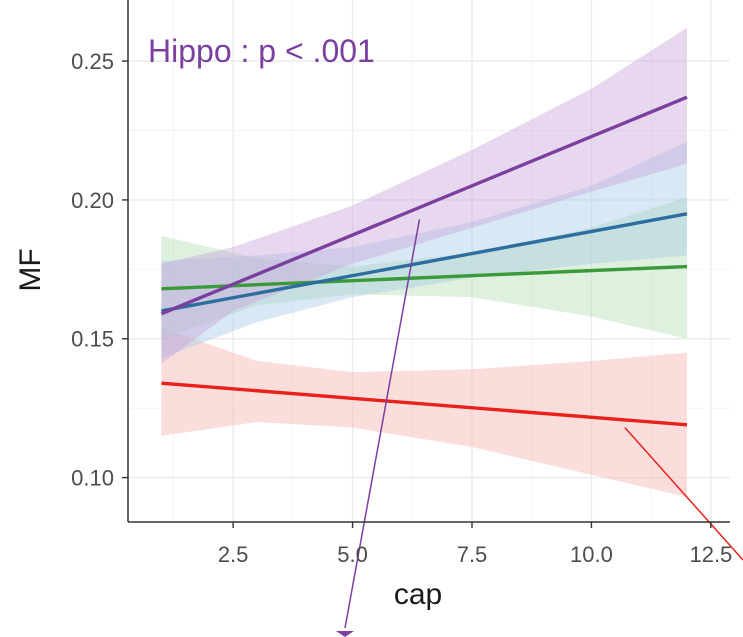  I want to click on significance-annotation: Hippo : p < .001, so click(261, 51).